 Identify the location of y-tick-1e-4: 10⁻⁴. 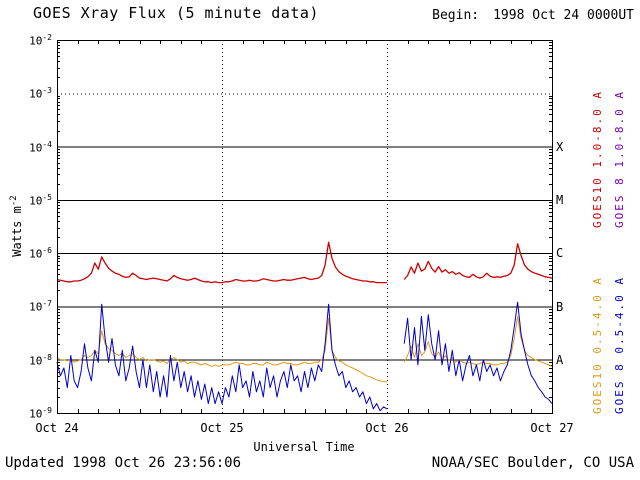
(40, 147).